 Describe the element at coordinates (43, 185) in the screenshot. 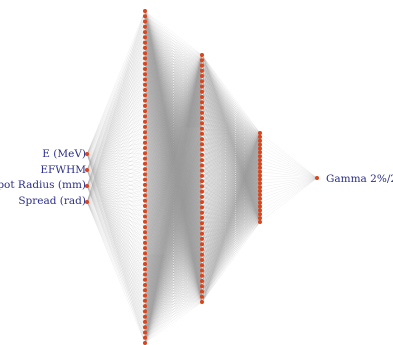

I see `input-label-spot-radius: Spot Radius (mm)` at that location.